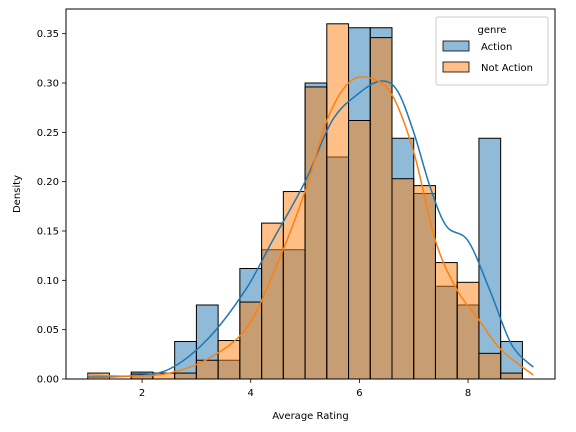 The height and width of the screenshot is (432, 576). Describe the element at coordinates (359, 393) in the screenshot. I see `x-tick-label: 6` at that location.